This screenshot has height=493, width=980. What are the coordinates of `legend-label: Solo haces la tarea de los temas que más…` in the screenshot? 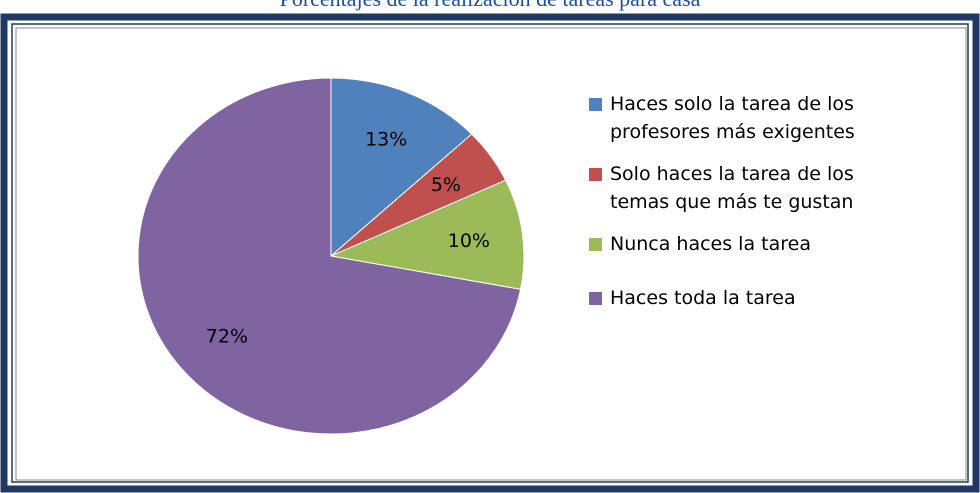 It's located at (732, 188).